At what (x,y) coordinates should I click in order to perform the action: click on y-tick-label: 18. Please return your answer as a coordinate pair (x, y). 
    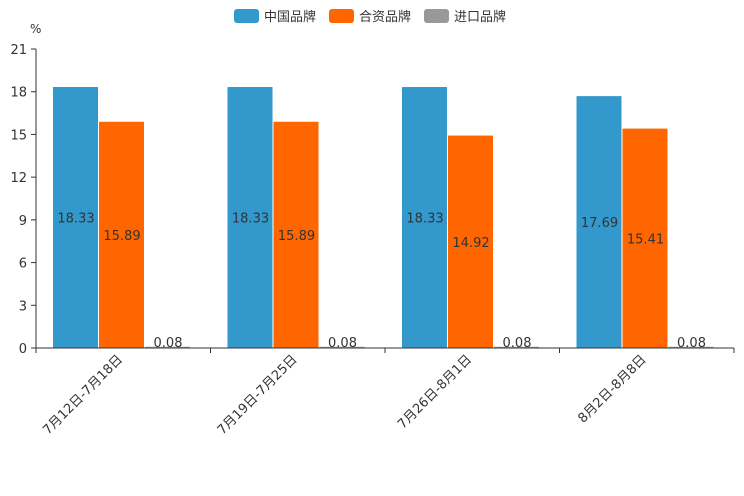
    Looking at the image, I should click on (18, 93).